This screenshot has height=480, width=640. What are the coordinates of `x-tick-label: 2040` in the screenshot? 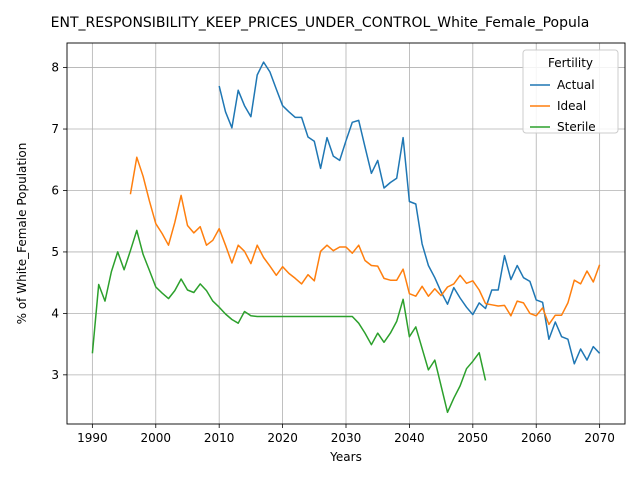 It's located at (409, 438).